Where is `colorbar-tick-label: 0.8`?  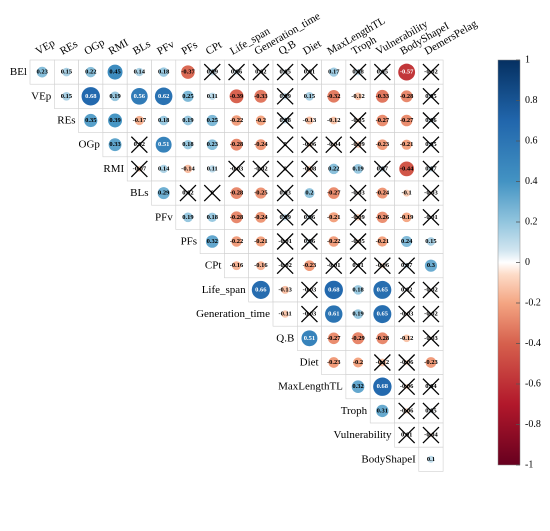 colorbar-tick-label: 0.8 is located at coordinates (531, 100).